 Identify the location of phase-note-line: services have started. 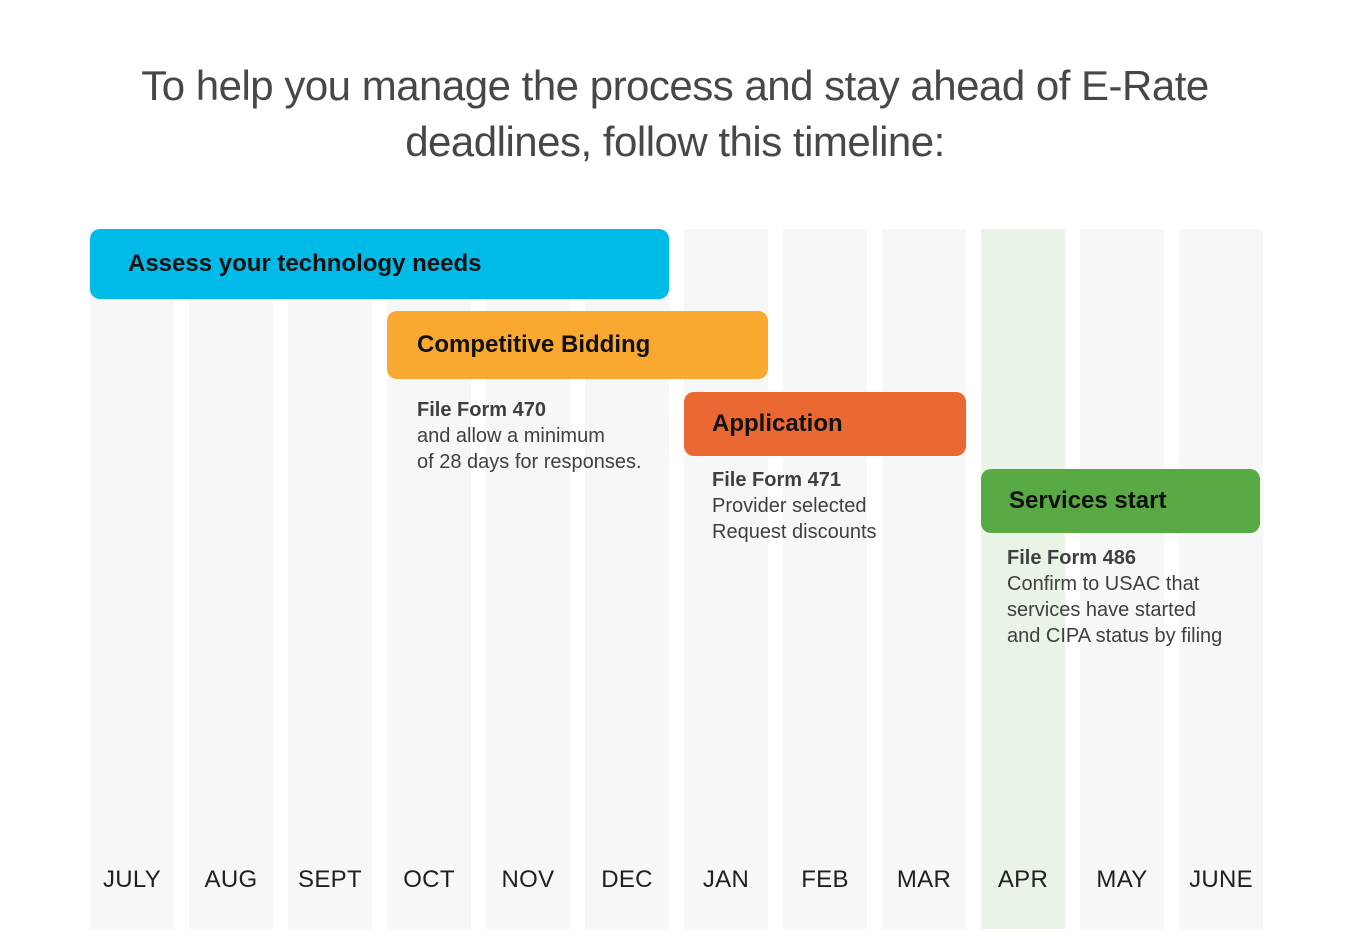
(1101, 610).